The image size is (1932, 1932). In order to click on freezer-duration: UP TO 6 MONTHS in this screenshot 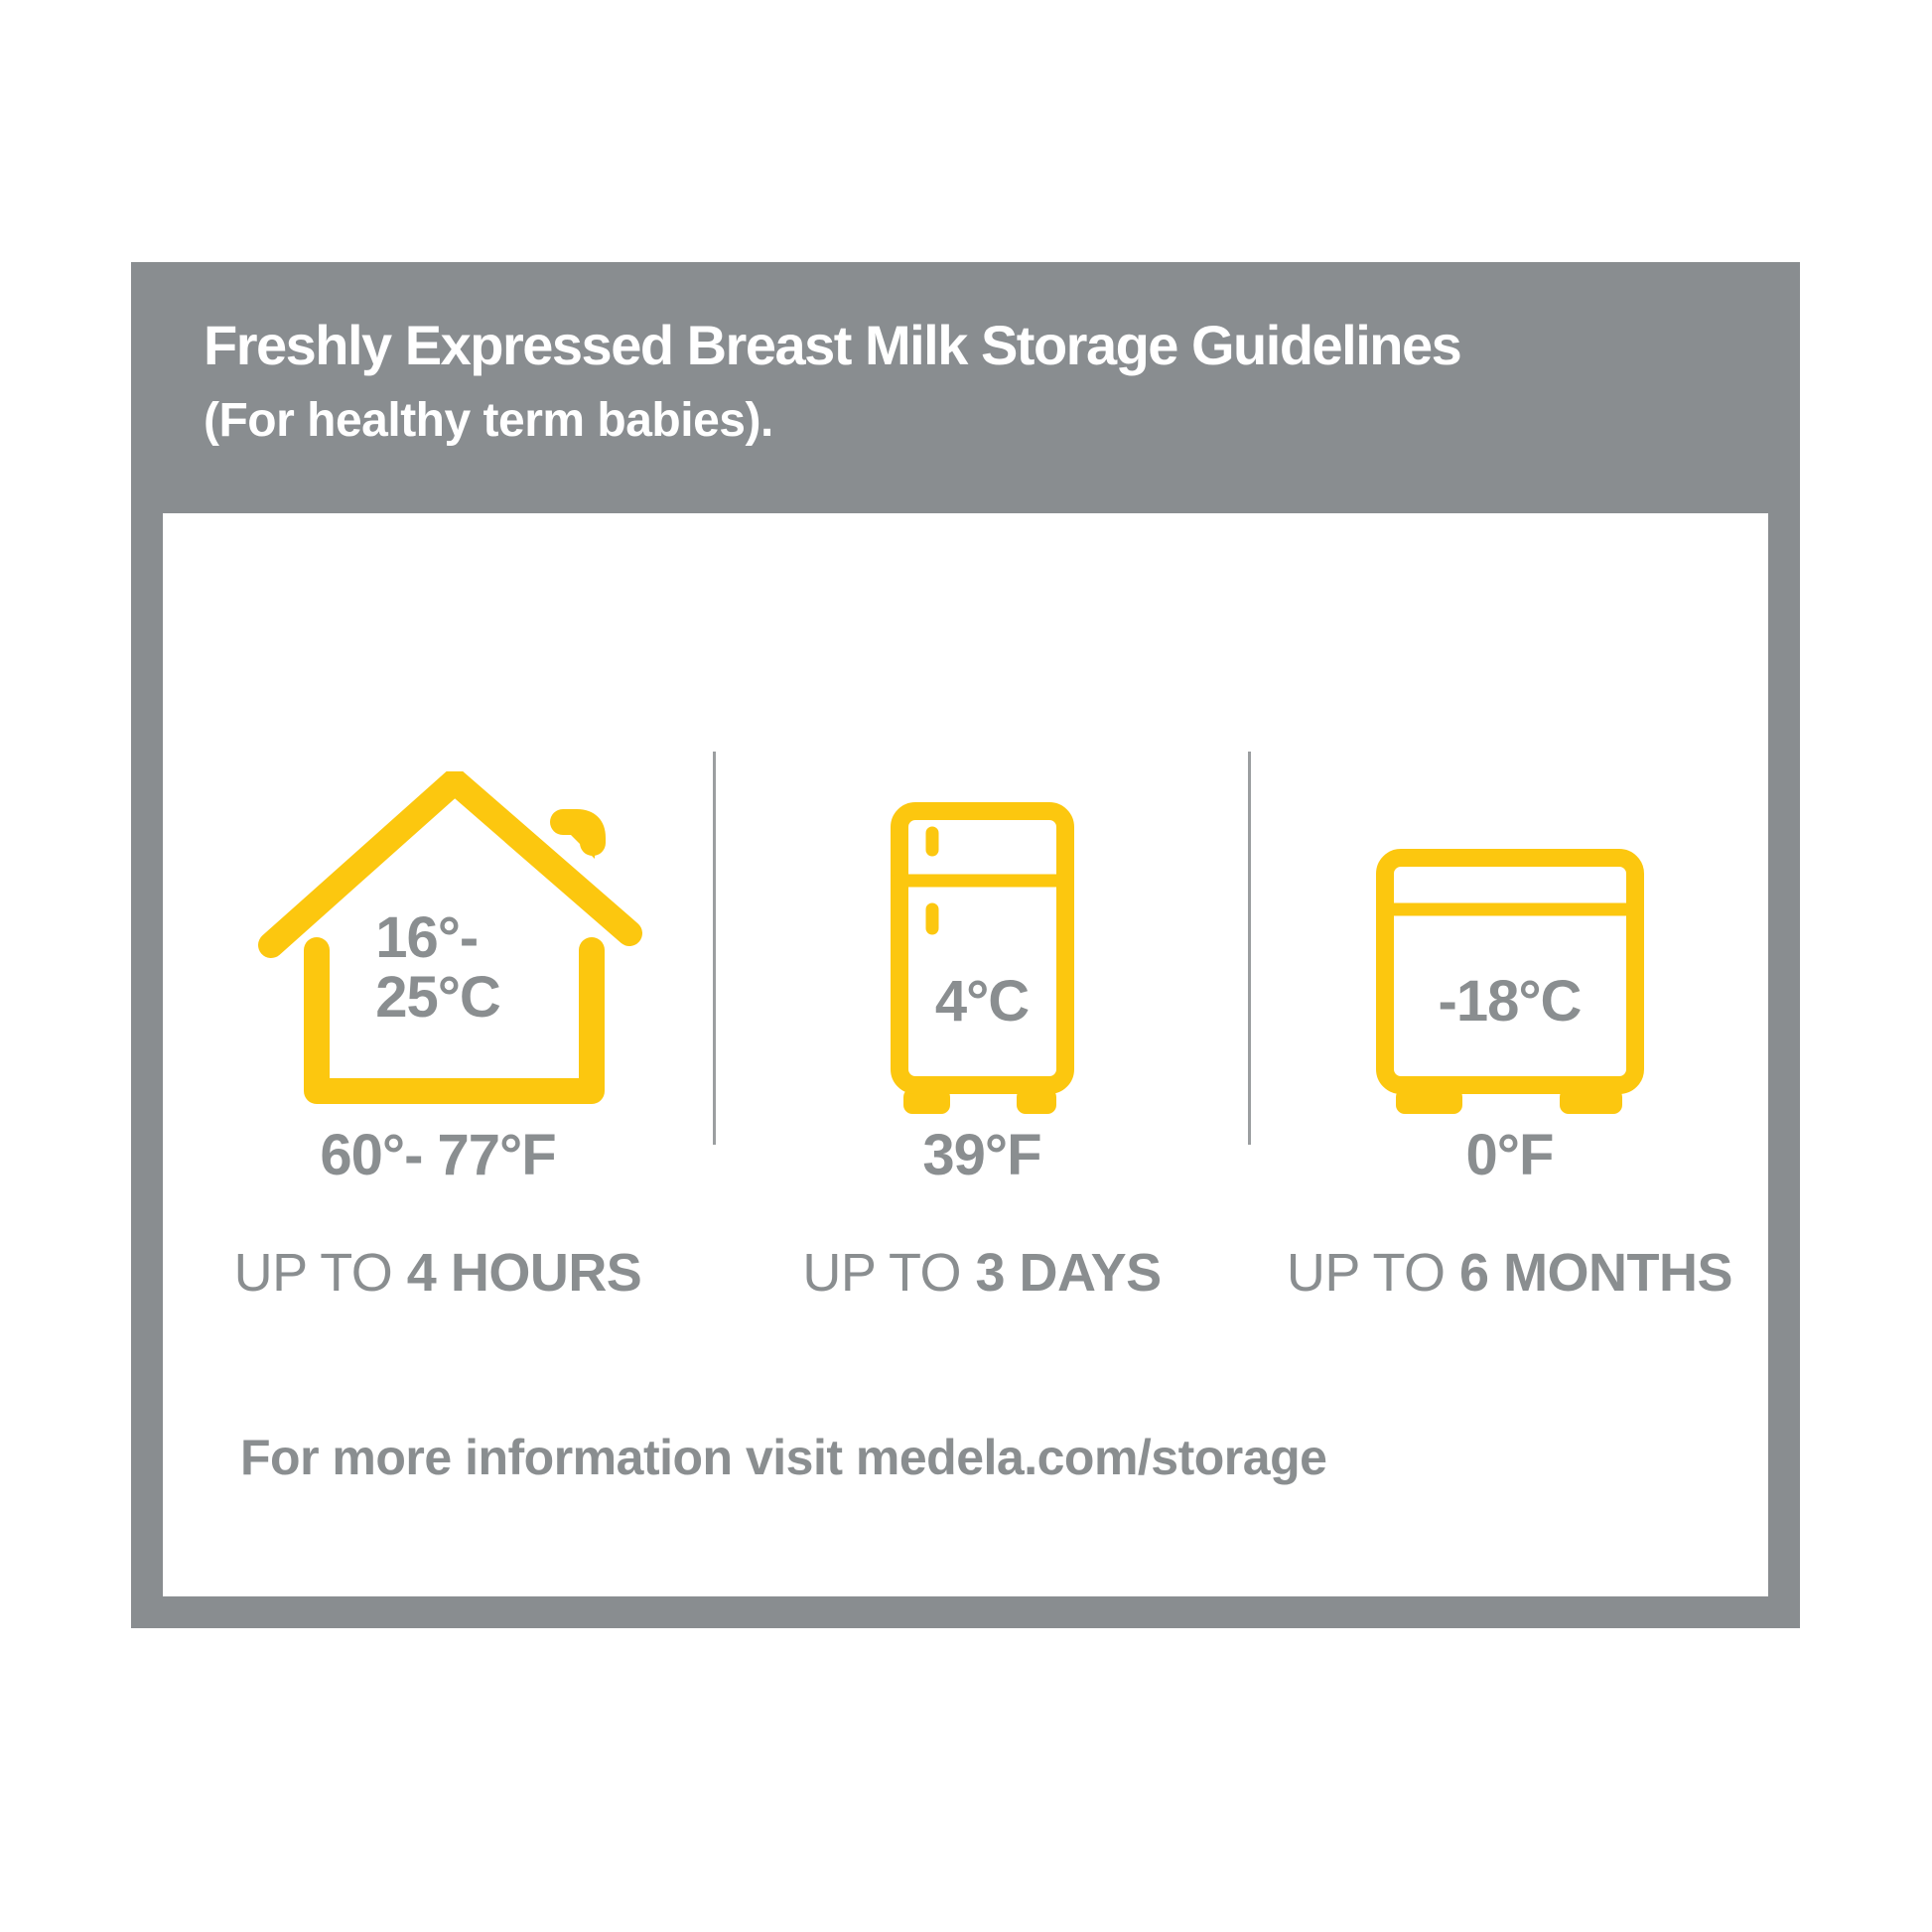, I will do `click(1510, 1273)`.